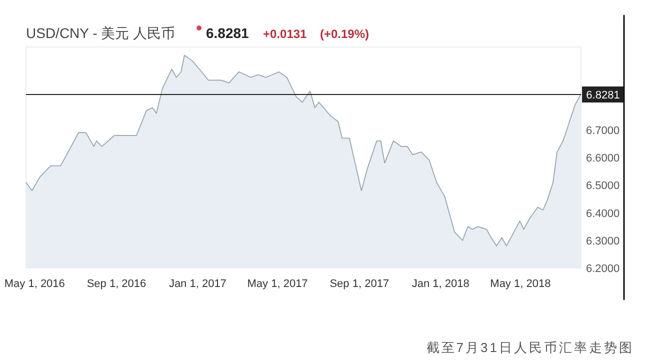 This screenshot has height=360, width=654. I want to click on x-tick-label: Jan 1, 2017, so click(197, 284).